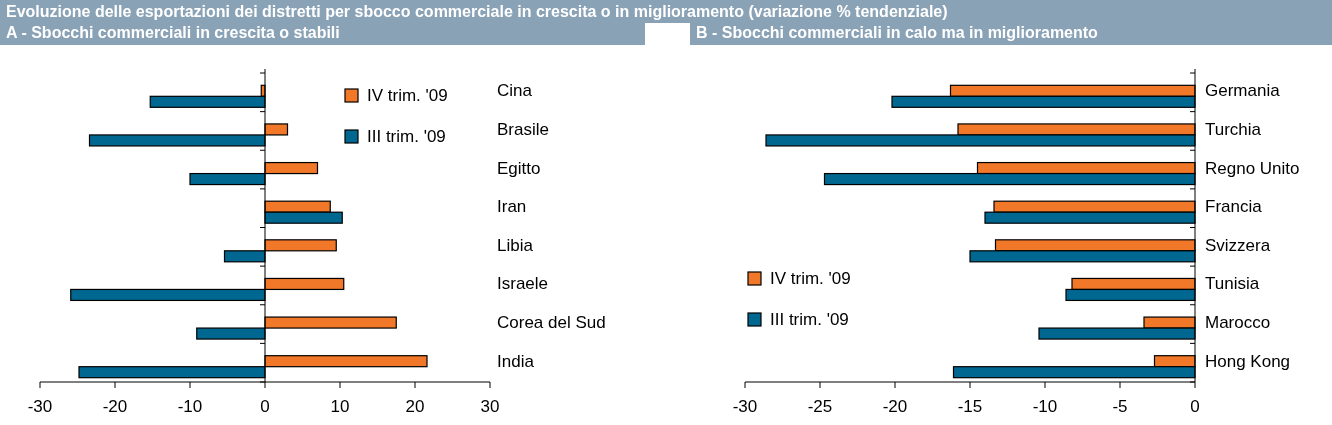 This screenshot has height=425, width=1332. What do you see at coordinates (523, 129) in the screenshot?
I see `y-tick-label: Brasile` at bounding box center [523, 129].